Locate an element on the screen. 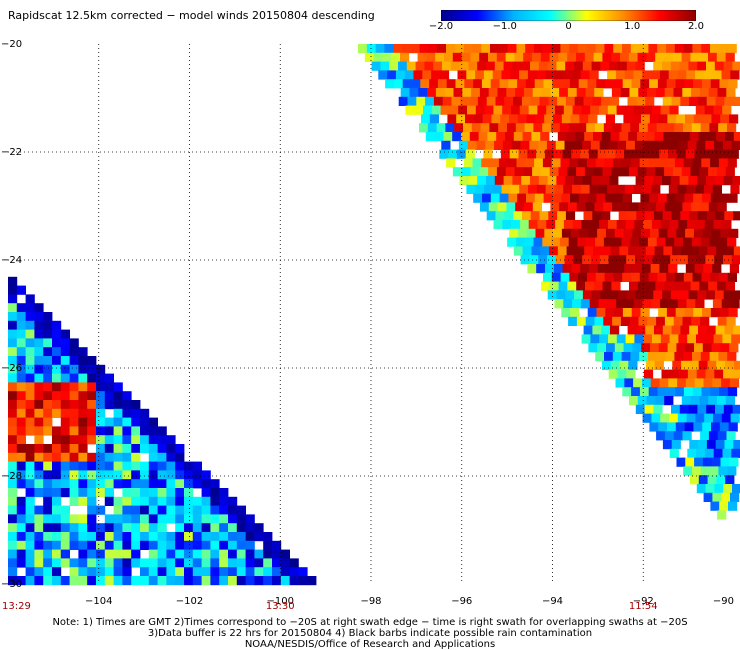  latitude-label: −22 is located at coordinates (11, 152).